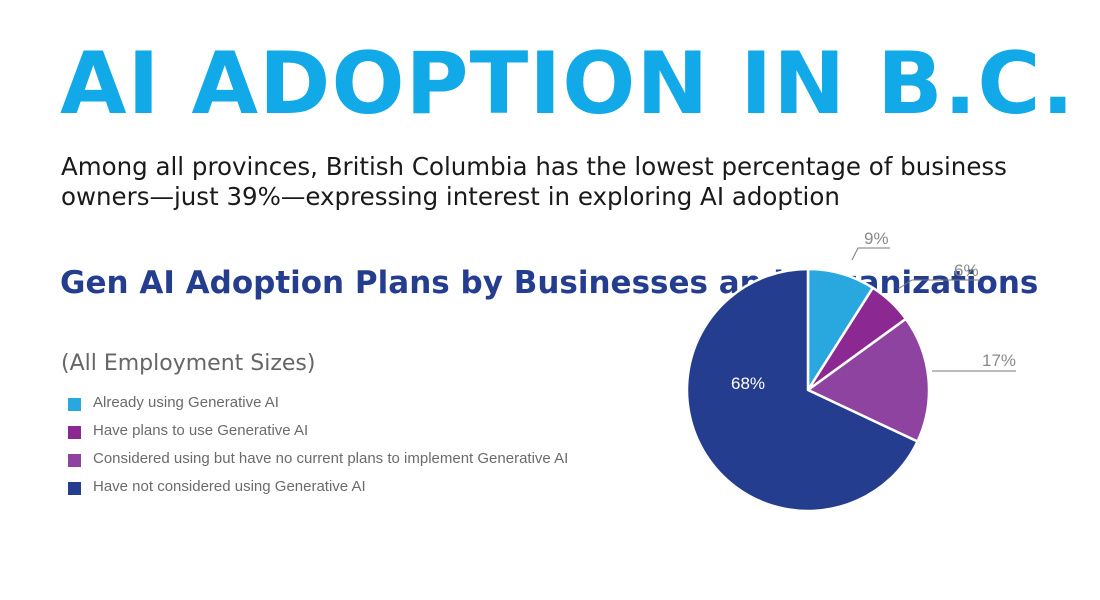  What do you see at coordinates (186, 402) in the screenshot?
I see `legend-label: Already using Generative AI` at bounding box center [186, 402].